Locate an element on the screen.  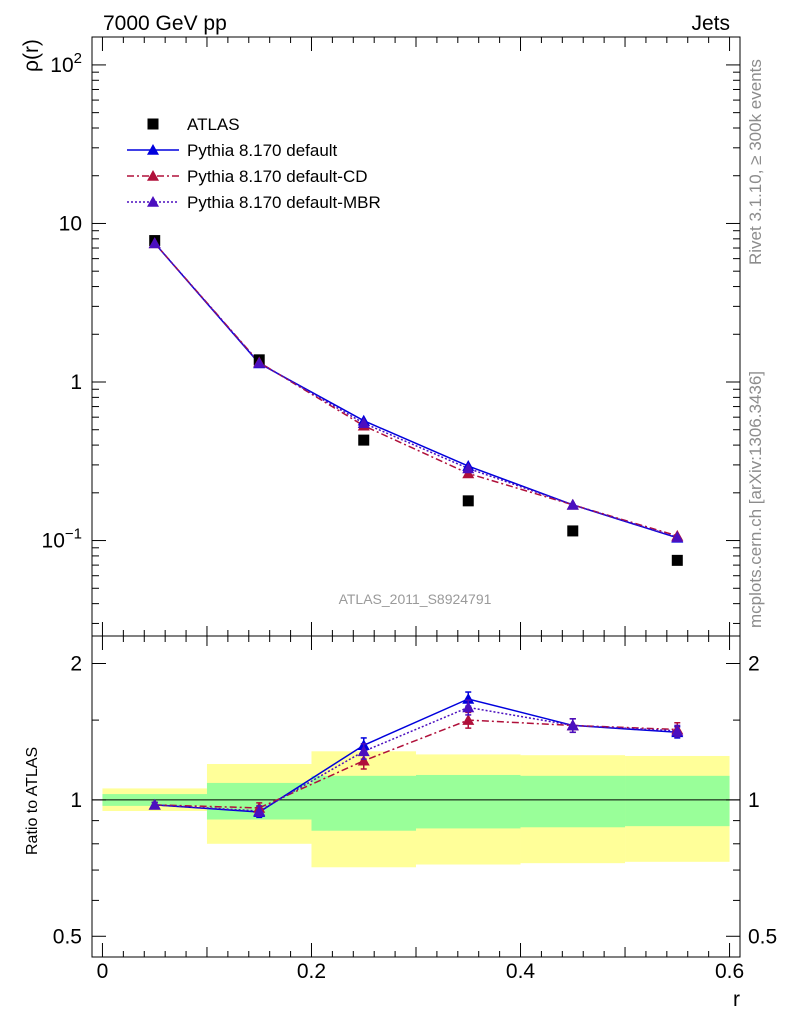
ratio-series-lines is located at coordinates (416, 755).